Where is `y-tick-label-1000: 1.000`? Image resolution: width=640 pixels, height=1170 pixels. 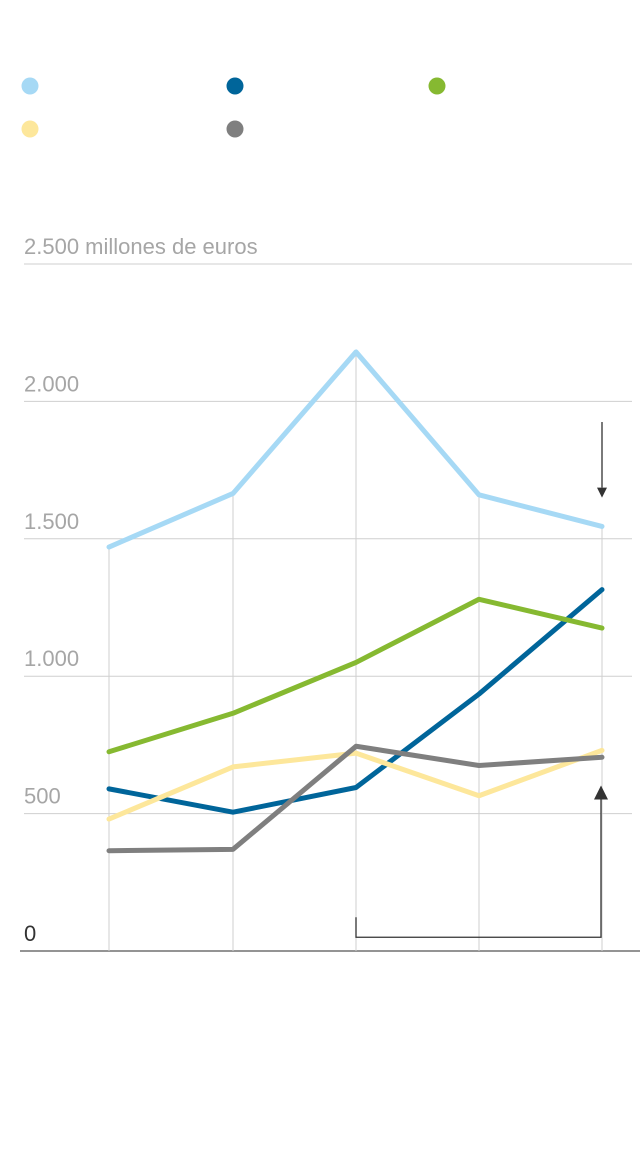 y-tick-label-1000: 1.000 is located at coordinates (51, 658).